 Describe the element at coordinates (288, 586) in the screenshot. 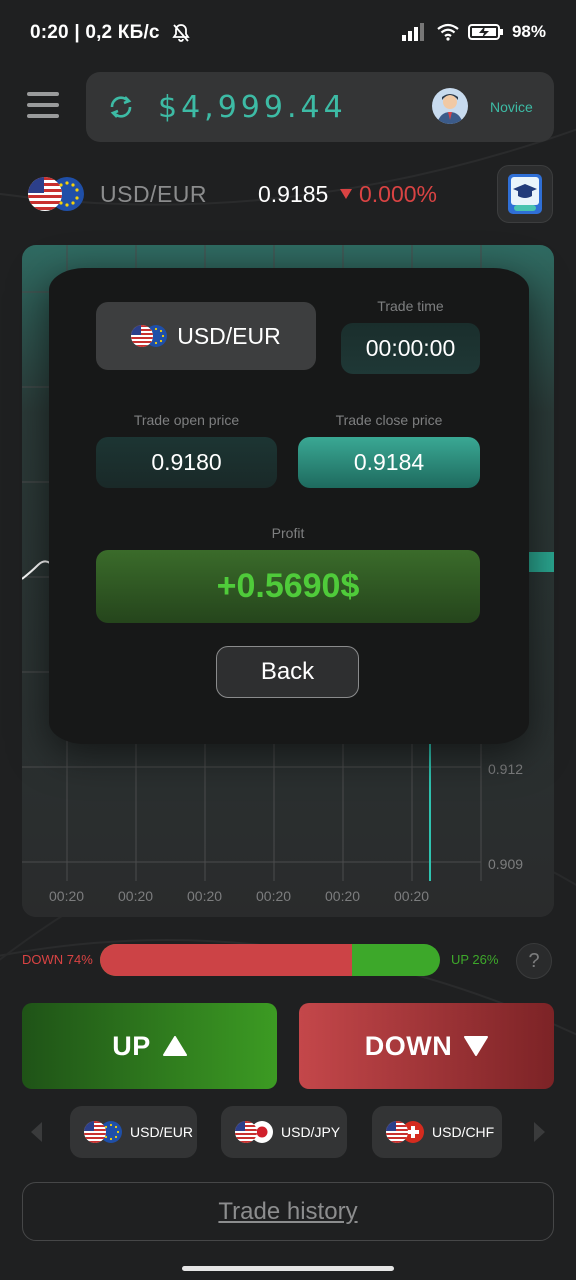

I see `profit-value: +0.5690$` at that location.